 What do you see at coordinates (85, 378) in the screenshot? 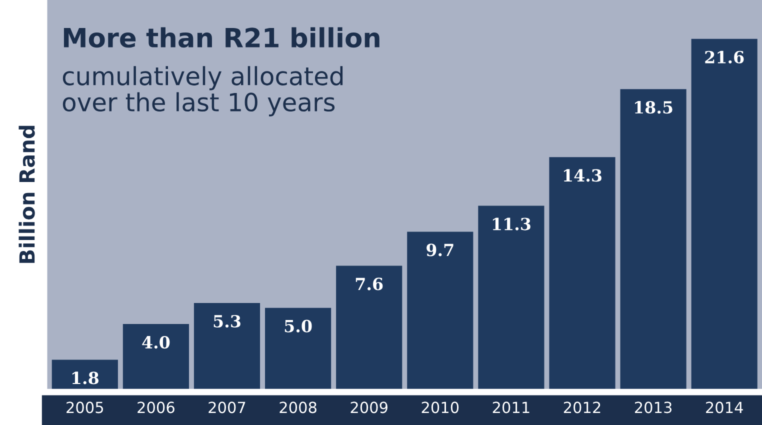
I see `data-label: 1.8` at bounding box center [85, 378].